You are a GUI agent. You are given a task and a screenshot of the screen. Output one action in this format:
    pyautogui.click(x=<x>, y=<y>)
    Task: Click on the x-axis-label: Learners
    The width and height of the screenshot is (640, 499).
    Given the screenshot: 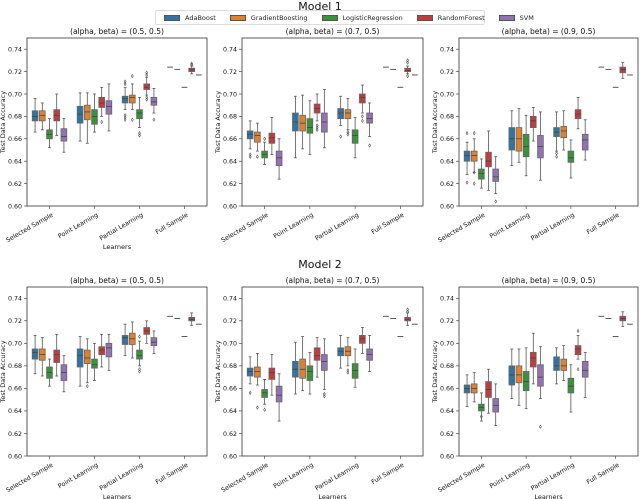 What is the action you would take?
    pyautogui.click(x=117, y=247)
    